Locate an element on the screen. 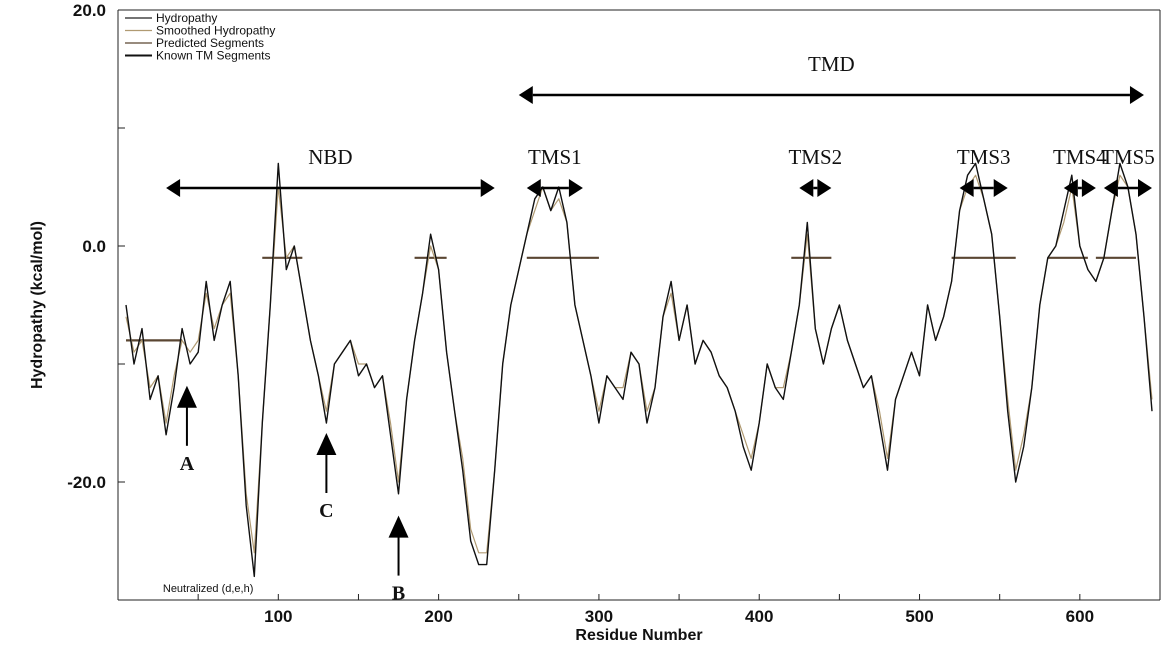 The width and height of the screenshot is (1172, 654). y-tick-label: -20.0 is located at coordinates (86, 482).